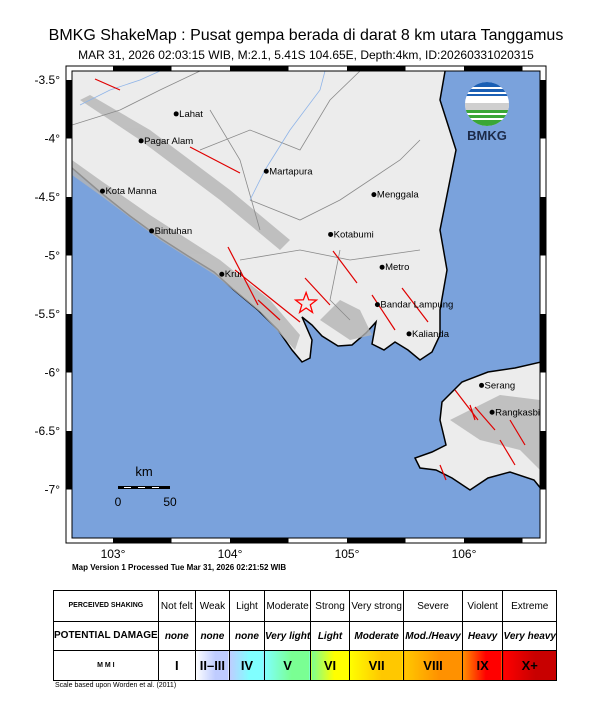 This screenshot has width=612, height=717. I want to click on damage-cell: Heavy, so click(482, 636).